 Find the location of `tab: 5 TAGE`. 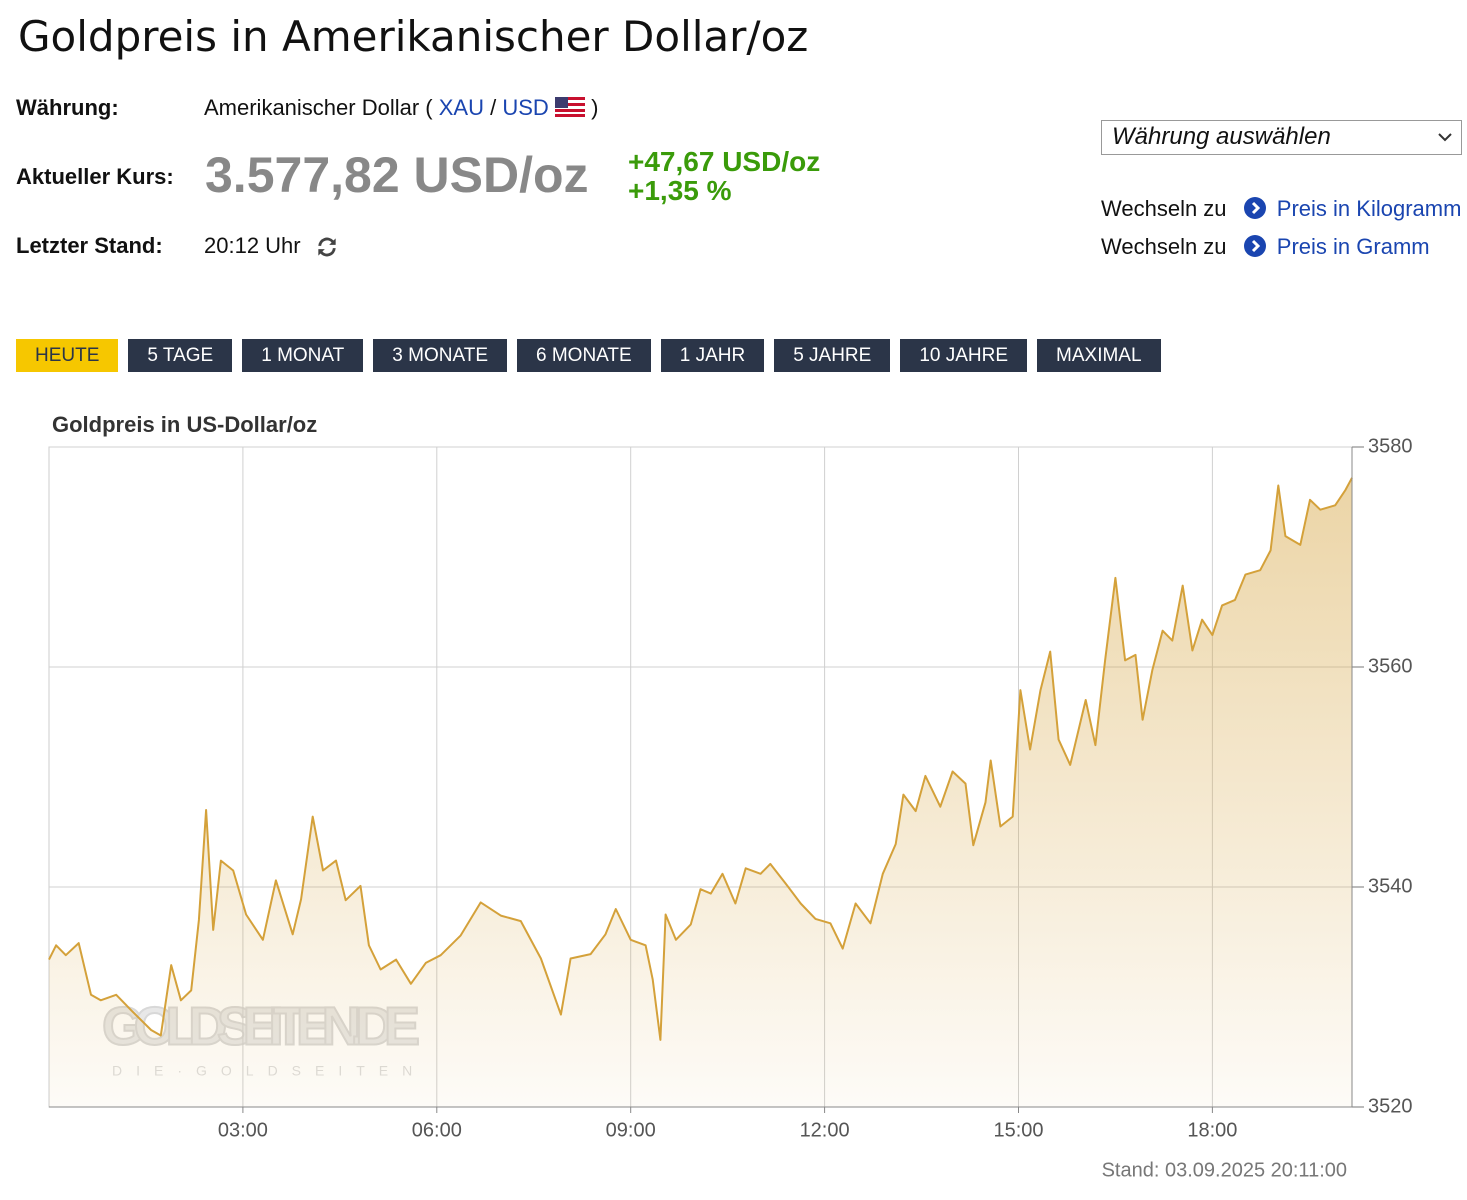

tab: 5 TAGE is located at coordinates (180, 355).